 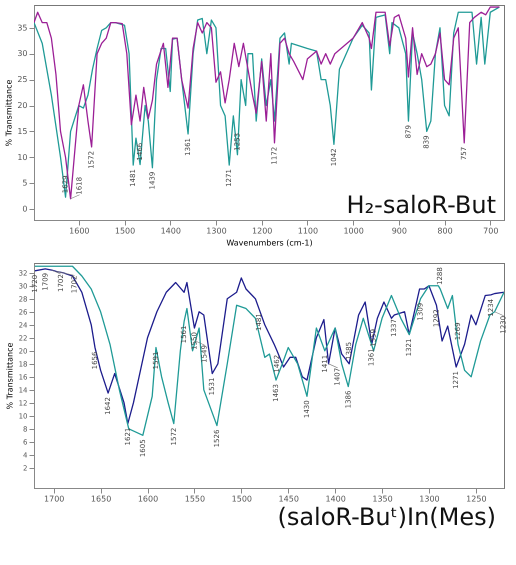 What do you see at coordinates (308, 231) in the screenshot?
I see `x-tick-label: 1100` at bounding box center [308, 231].